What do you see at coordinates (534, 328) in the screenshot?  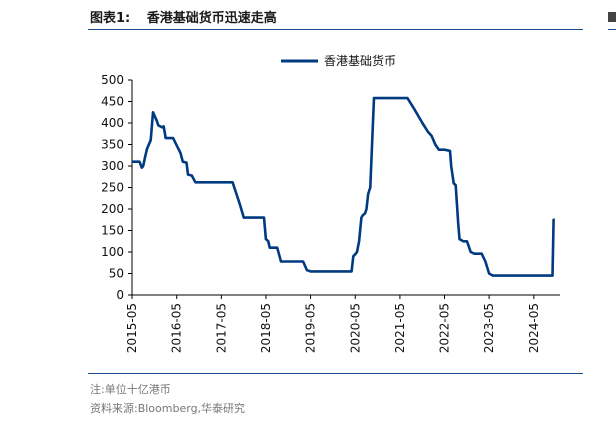 I see `x-tick-label: 2024-05` at bounding box center [534, 328].